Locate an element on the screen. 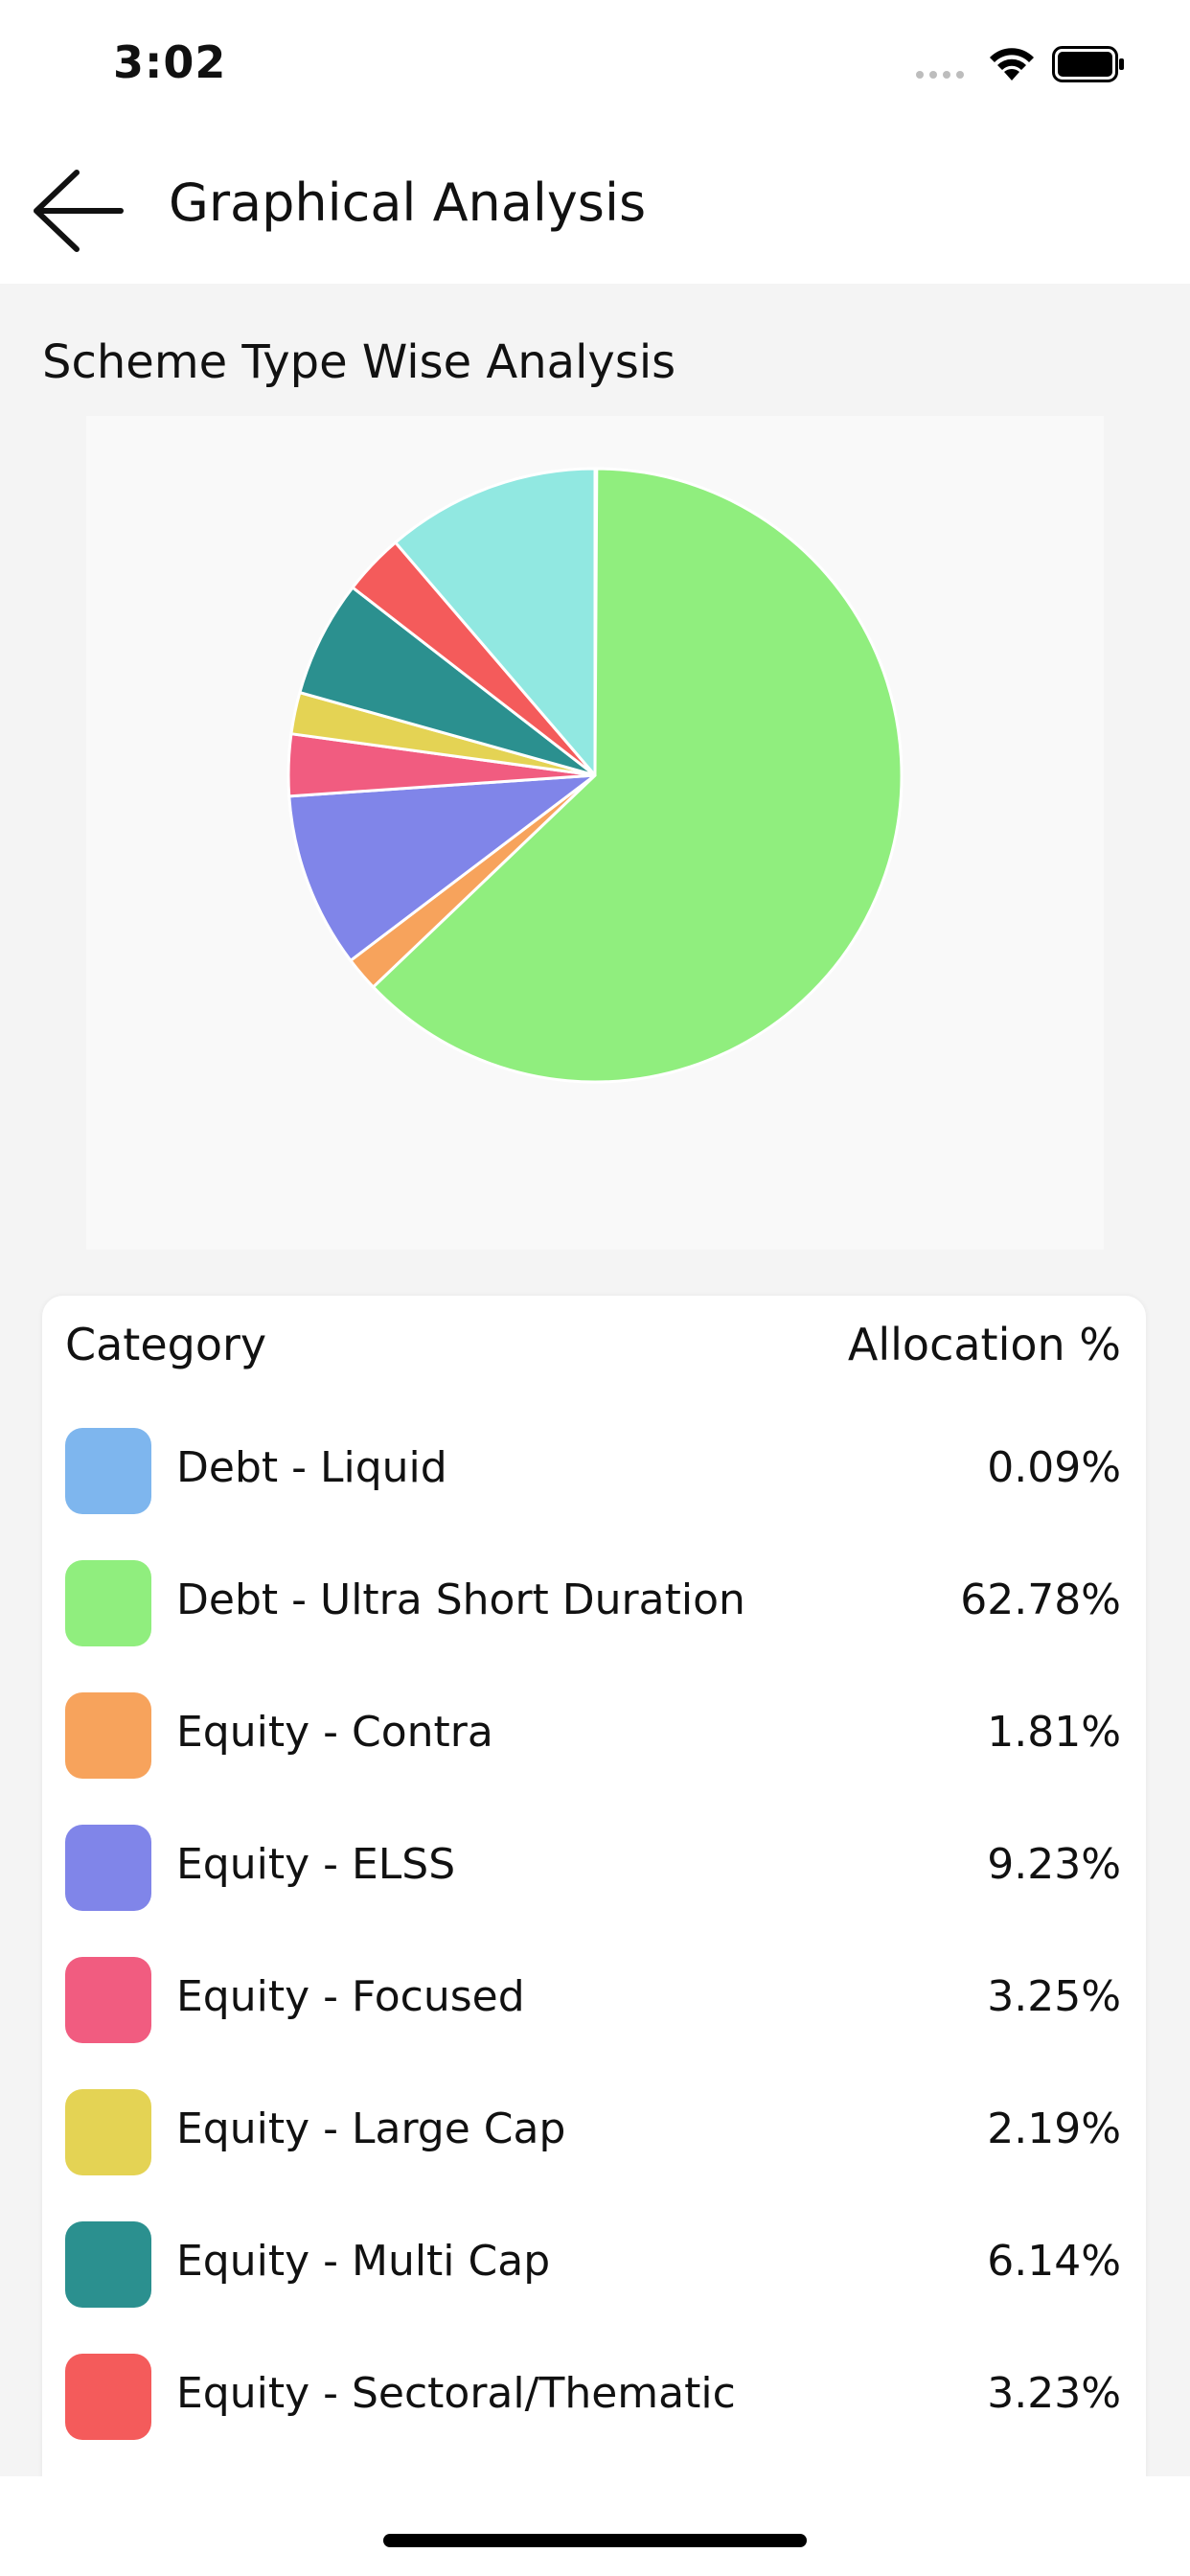  status-time: 3:02 is located at coordinates (170, 62).